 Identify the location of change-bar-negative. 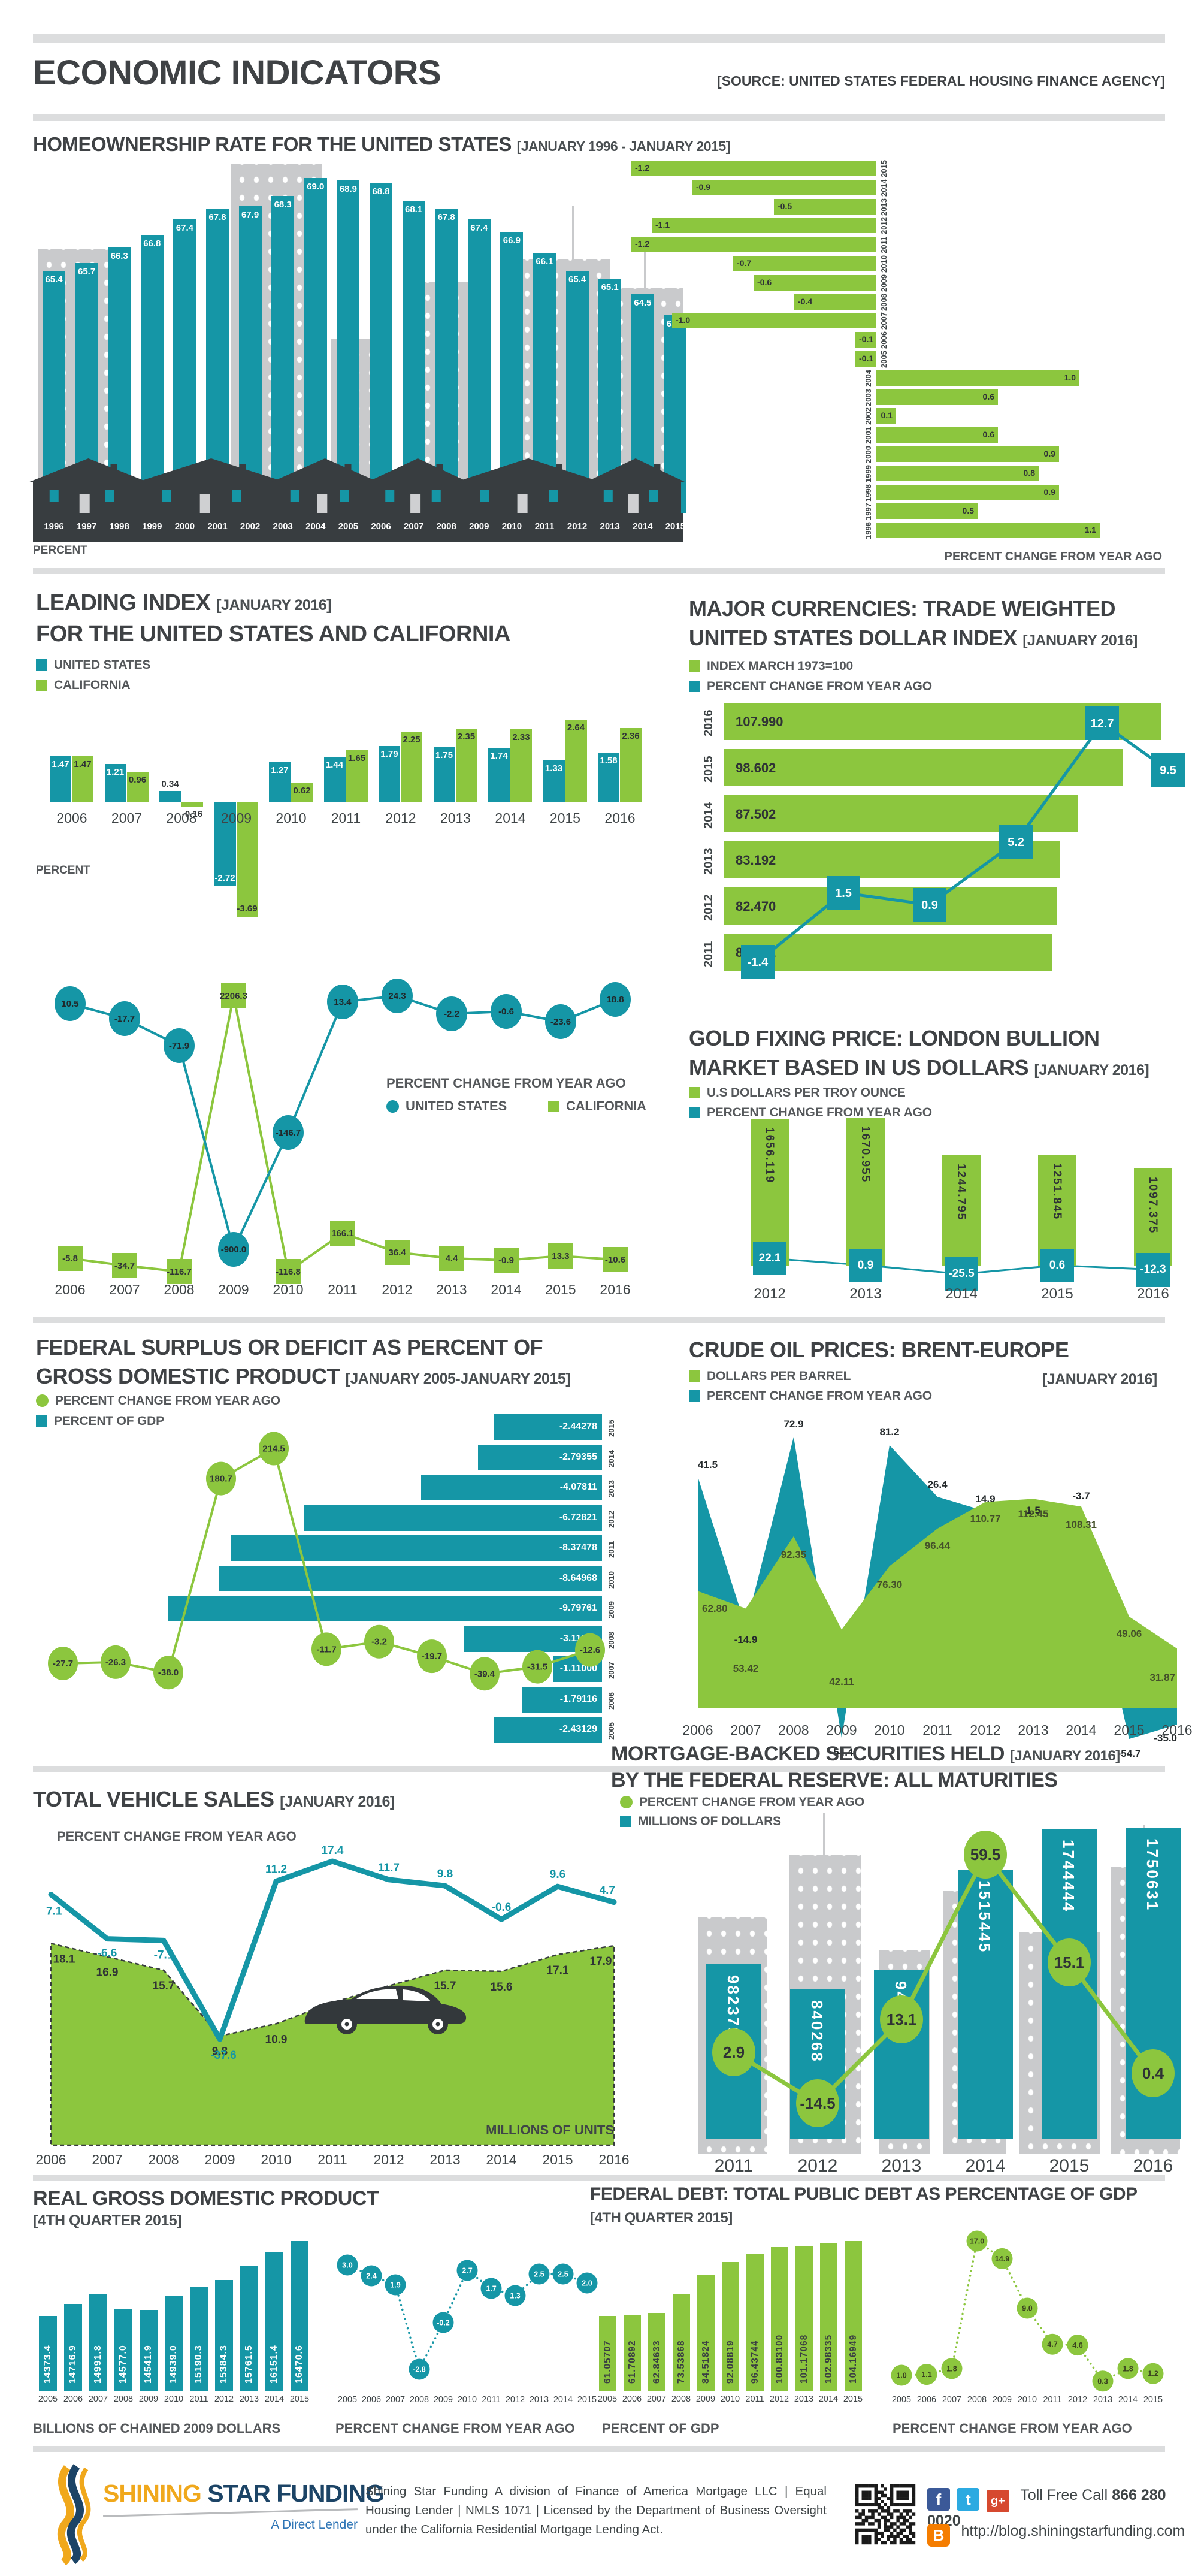
(825, 207).